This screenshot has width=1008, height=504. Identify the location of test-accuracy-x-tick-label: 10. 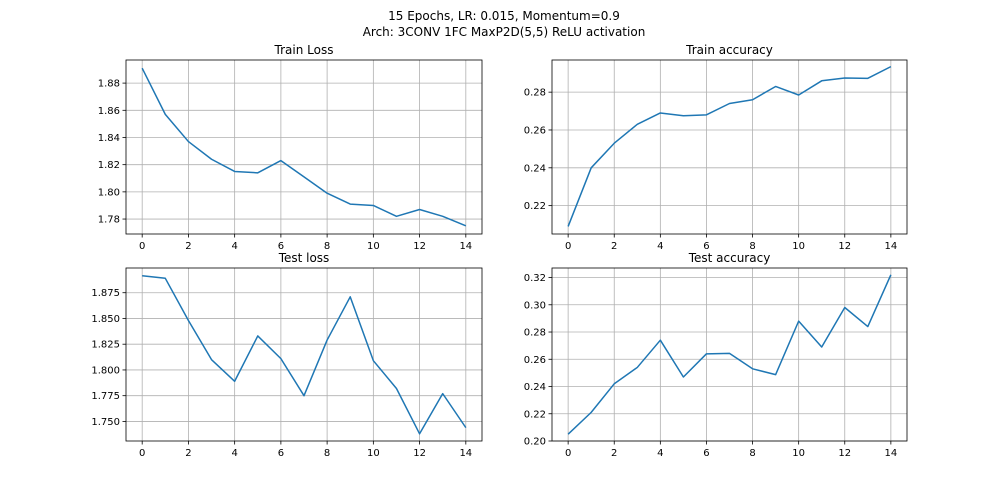
(798, 453).